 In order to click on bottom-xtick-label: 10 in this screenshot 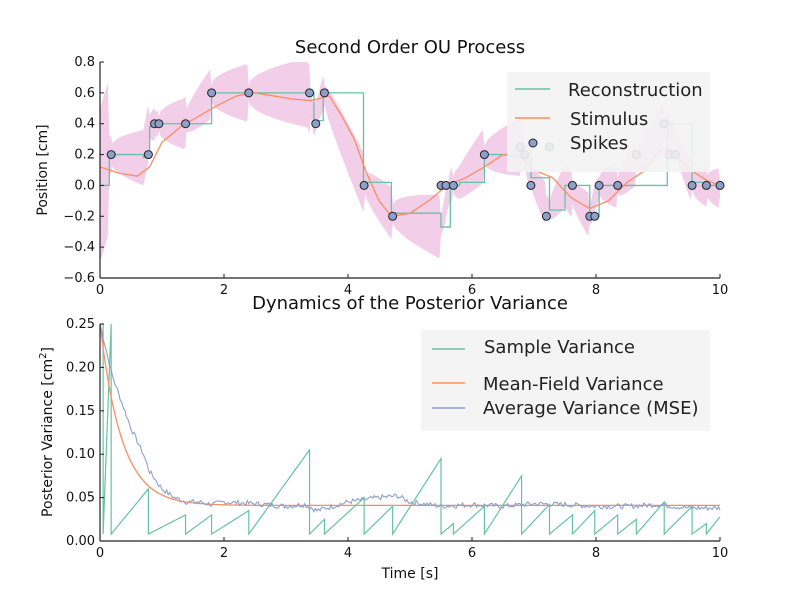, I will do `click(720, 553)`.